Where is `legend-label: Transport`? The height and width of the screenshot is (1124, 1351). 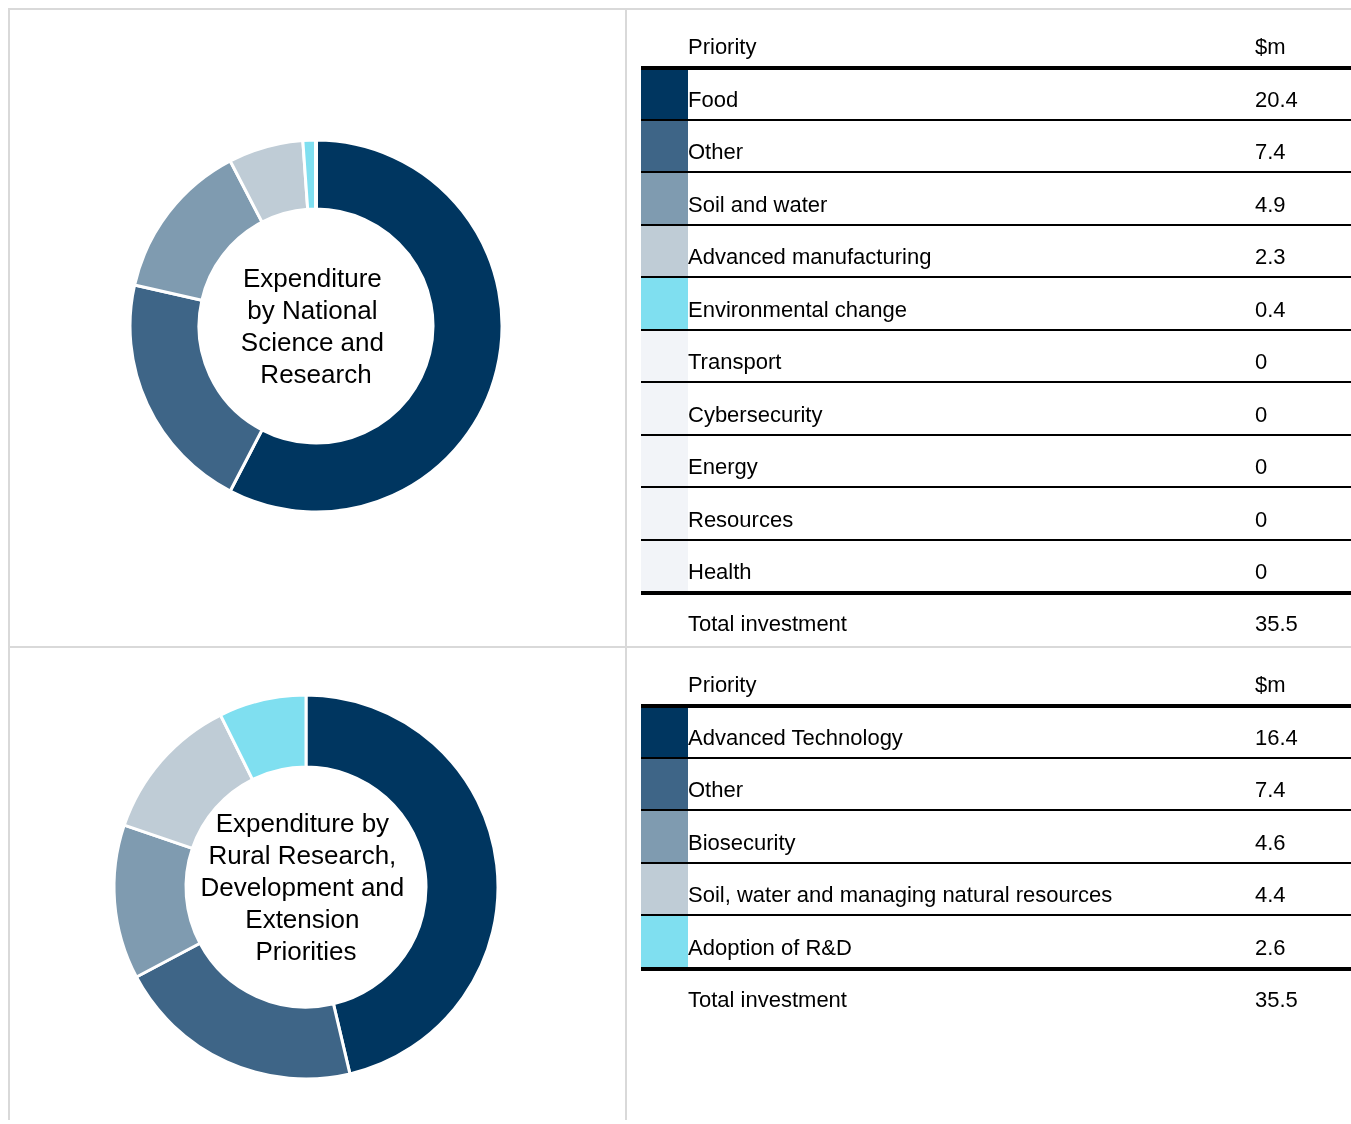 legend-label: Transport is located at coordinates (735, 362).